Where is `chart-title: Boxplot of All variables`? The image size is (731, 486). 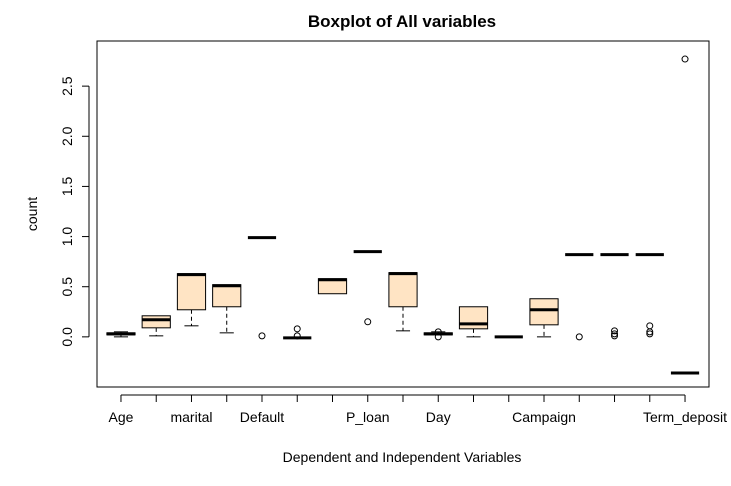 chart-title: Boxplot of All variables is located at coordinates (402, 21).